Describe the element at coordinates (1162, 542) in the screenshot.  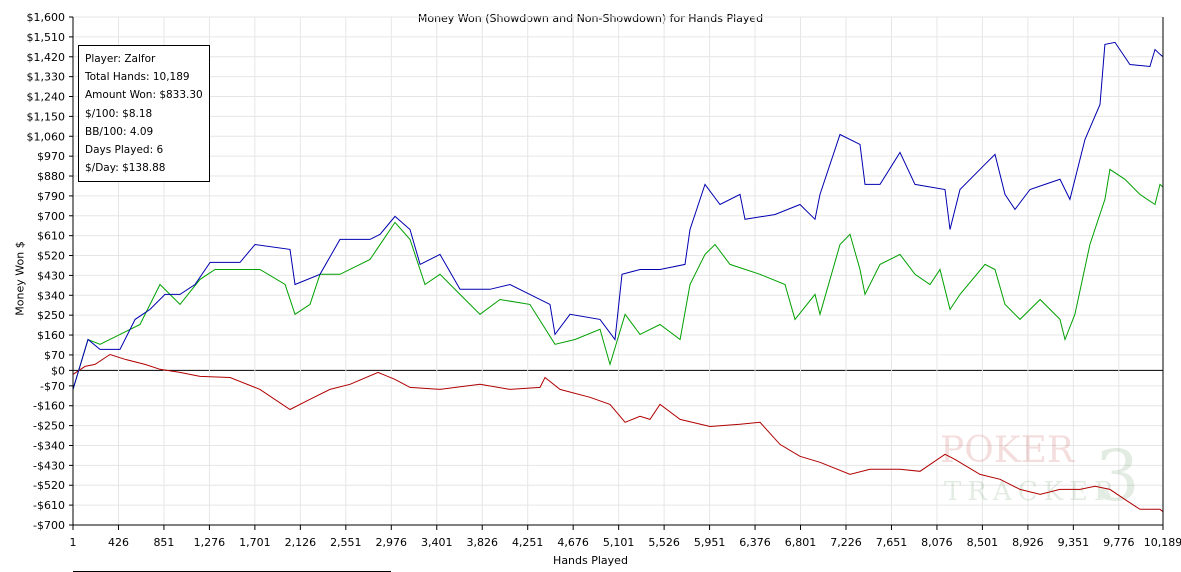
I see `x-tick-label: 10,189` at that location.